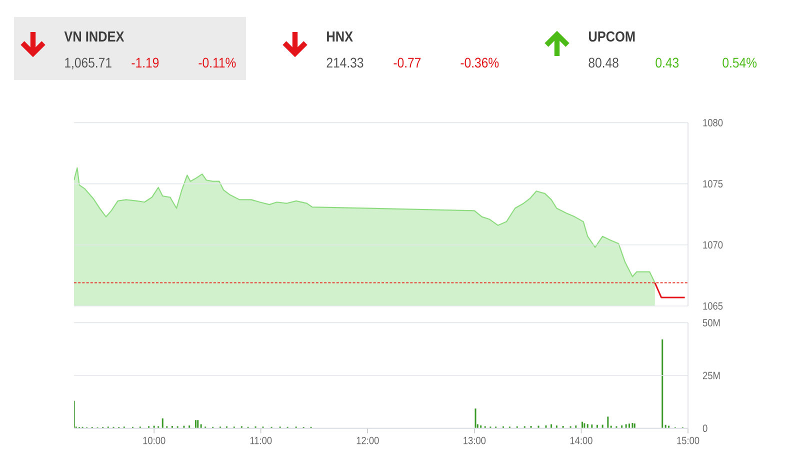 The width and height of the screenshot is (800, 462). What do you see at coordinates (479, 63) in the screenshot?
I see `data-label: -0.36%` at bounding box center [479, 63].